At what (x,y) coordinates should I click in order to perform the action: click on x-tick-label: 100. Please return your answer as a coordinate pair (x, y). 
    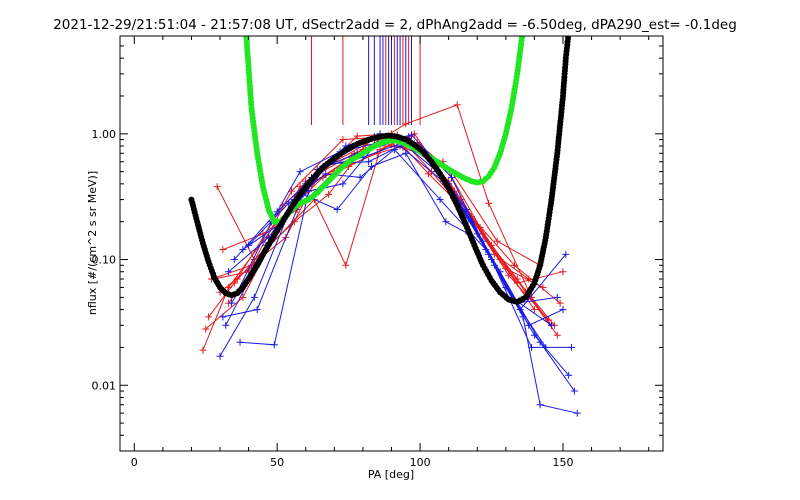
    Looking at the image, I should click on (420, 462).